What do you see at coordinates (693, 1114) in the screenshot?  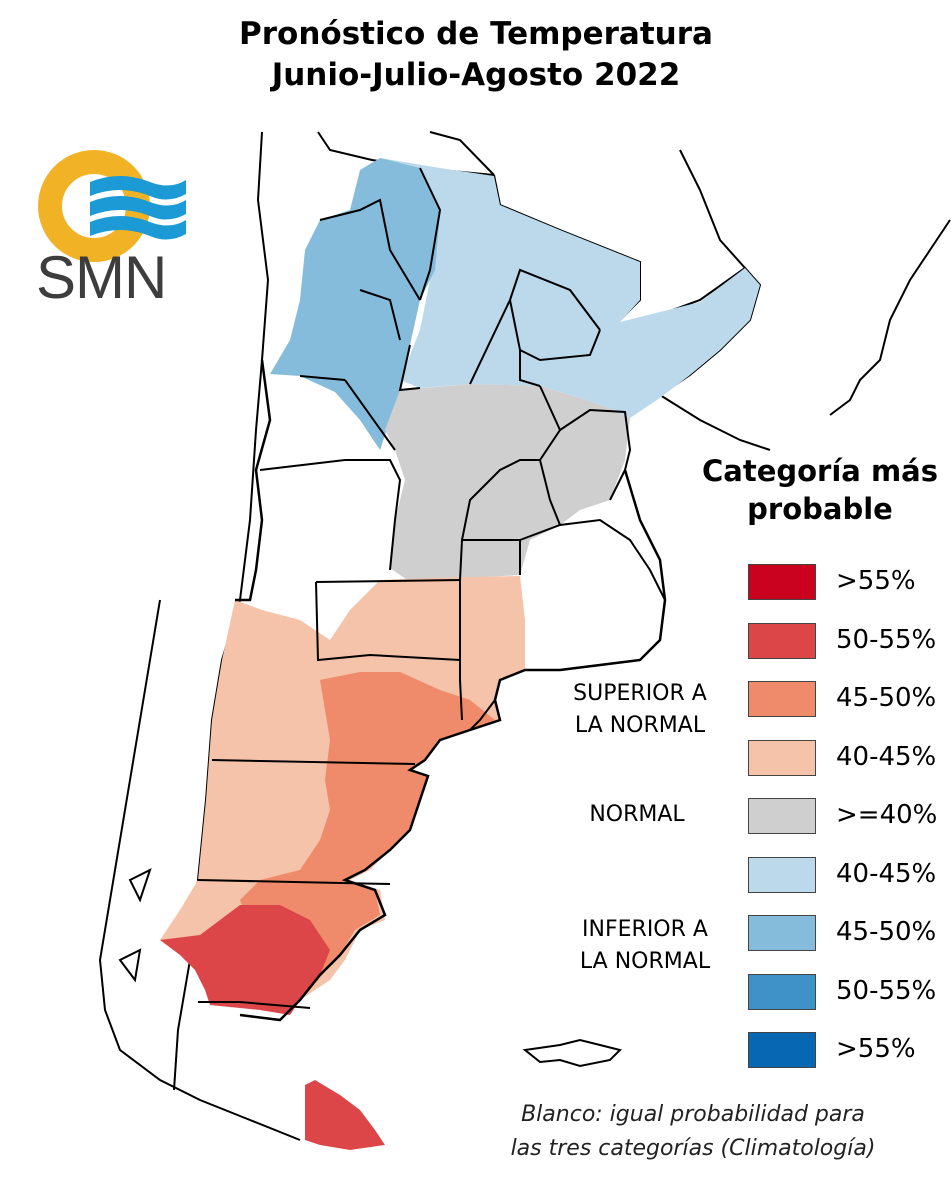 I see `note-line-1: Blanco: igual probabilidad para` at bounding box center [693, 1114].